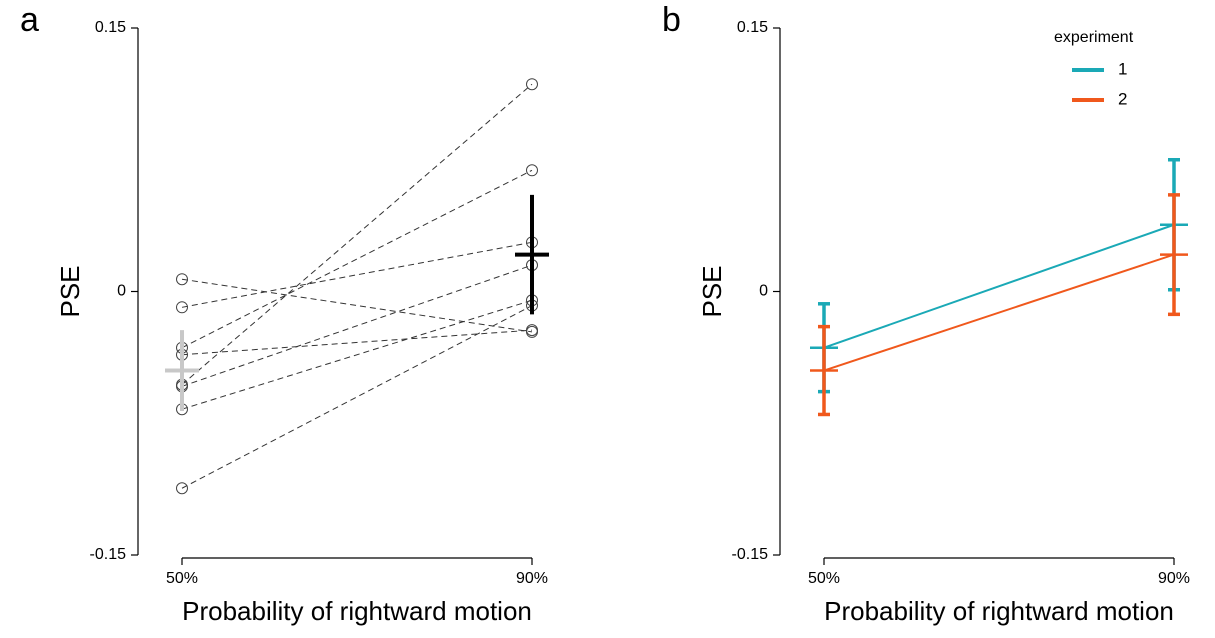 The width and height of the screenshot is (1215, 638). What do you see at coordinates (1122, 68) in the screenshot?
I see `legend-label: 1` at bounding box center [1122, 68].